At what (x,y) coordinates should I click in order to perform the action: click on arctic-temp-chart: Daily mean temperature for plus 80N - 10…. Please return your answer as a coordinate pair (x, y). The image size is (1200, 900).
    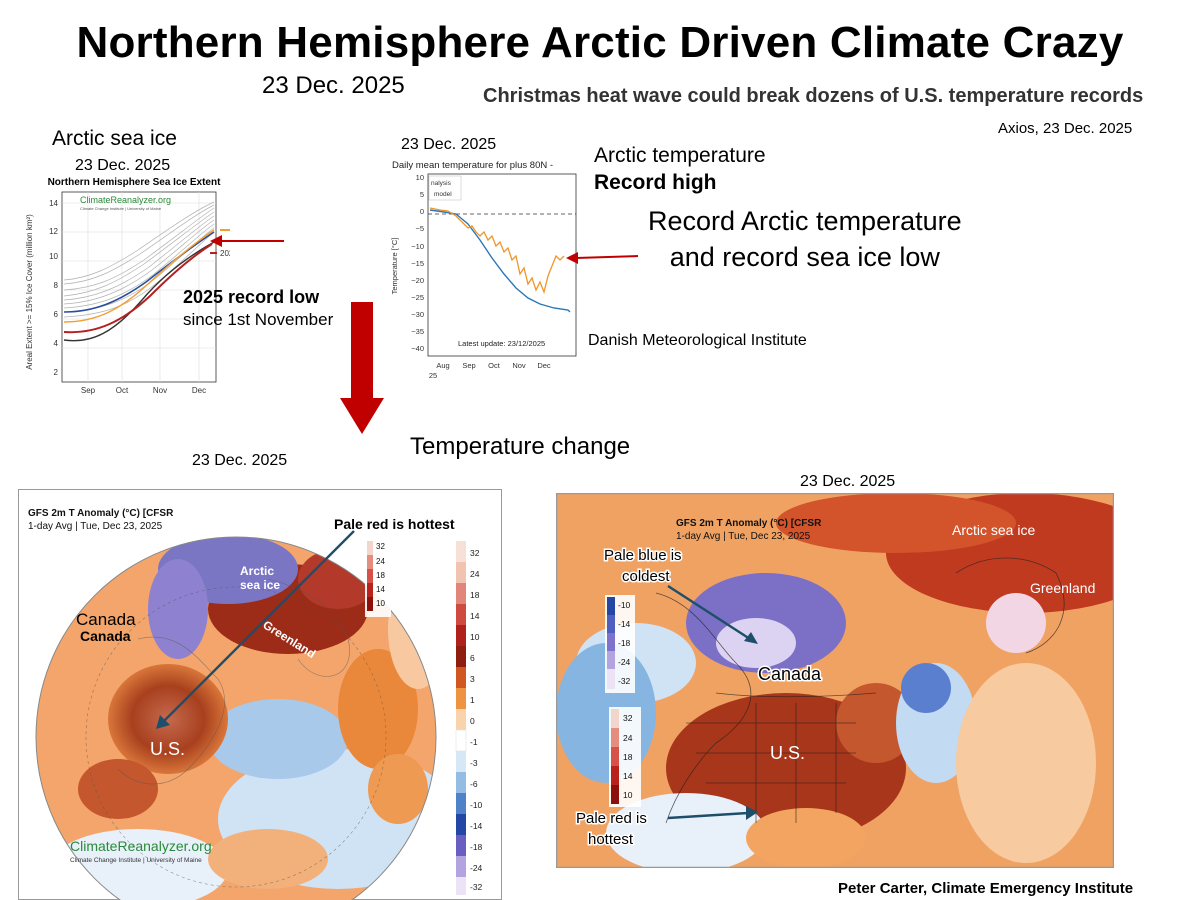
    Looking at the image, I should click on (484, 270).